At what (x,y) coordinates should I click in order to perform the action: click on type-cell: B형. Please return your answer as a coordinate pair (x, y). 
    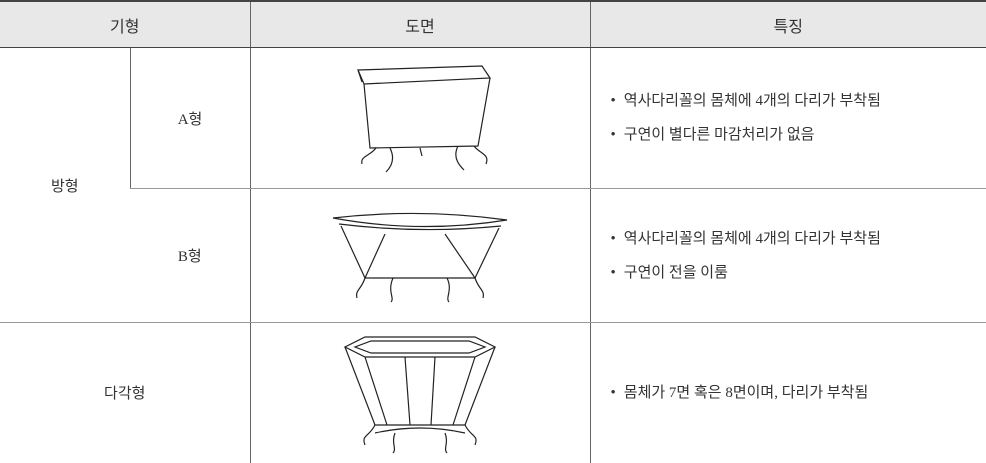
    Looking at the image, I should click on (190, 255).